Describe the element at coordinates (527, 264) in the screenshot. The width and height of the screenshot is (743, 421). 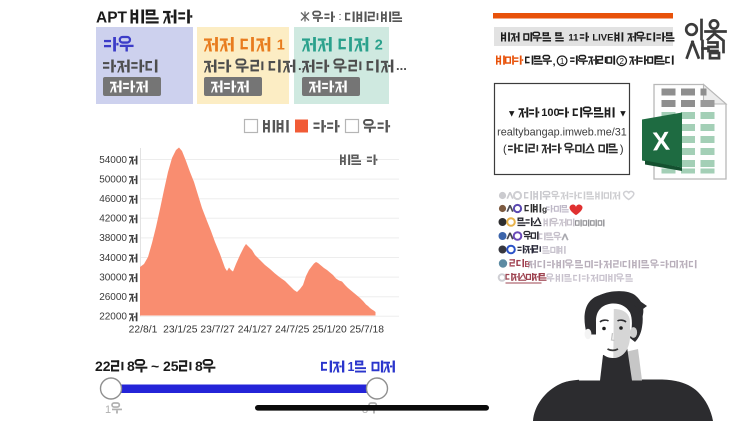
I see `svg-text: B` at that location.